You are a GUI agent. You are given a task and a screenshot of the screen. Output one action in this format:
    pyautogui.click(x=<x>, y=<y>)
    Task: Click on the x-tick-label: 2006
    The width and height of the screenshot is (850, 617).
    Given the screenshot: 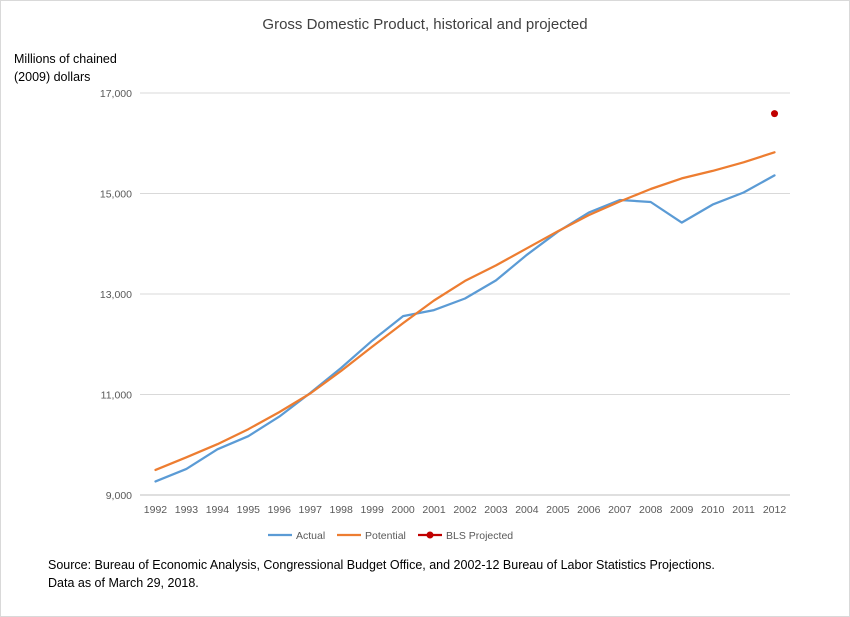 What is the action you would take?
    pyautogui.click(x=589, y=510)
    